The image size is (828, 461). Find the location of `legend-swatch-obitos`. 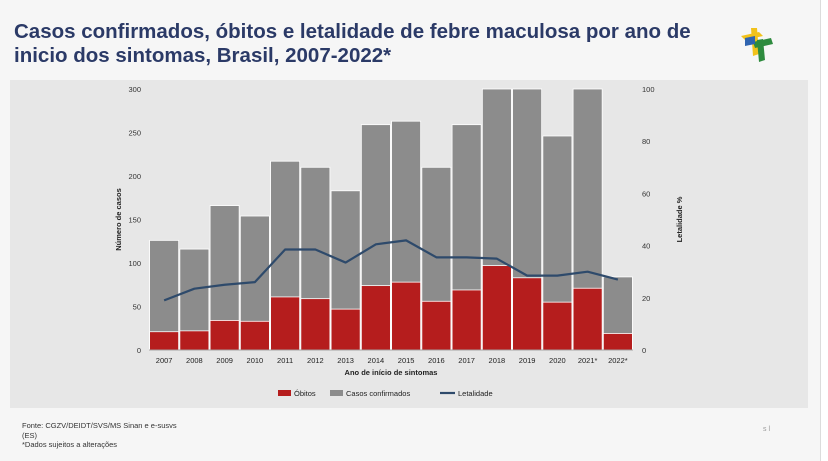

legend-swatch-obitos is located at coordinates (284, 393).